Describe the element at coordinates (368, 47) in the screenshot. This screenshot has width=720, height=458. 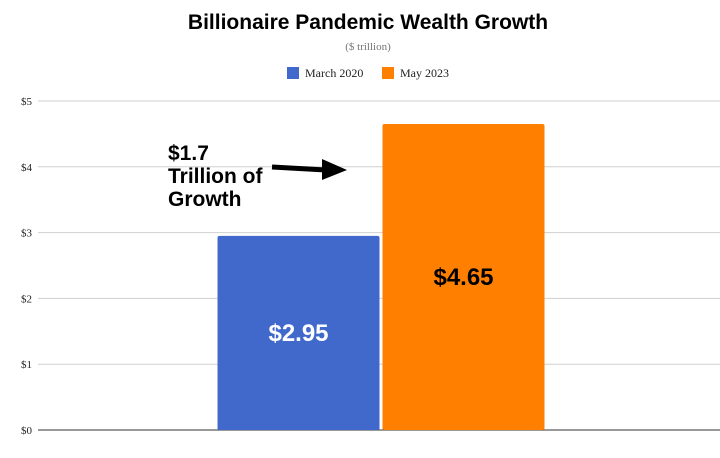
I see `chart-subtitle: ($ trillion)` at that location.